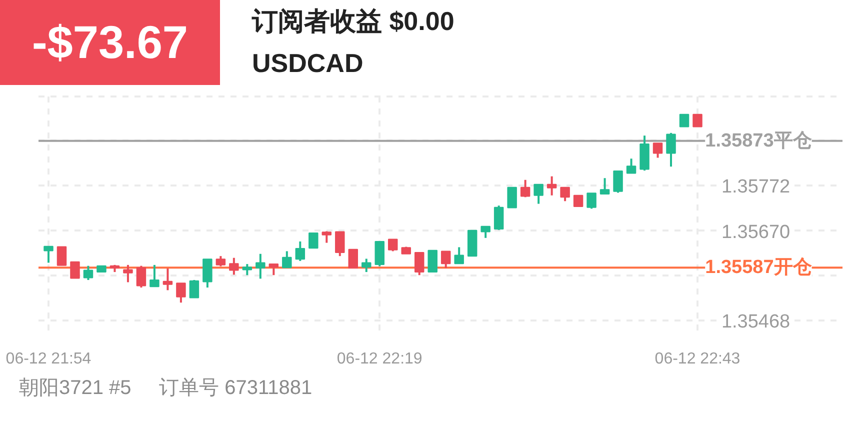 This screenshot has width=844, height=422. Describe the element at coordinates (110, 42) in the screenshot. I see `text: -$73.67` at that location.